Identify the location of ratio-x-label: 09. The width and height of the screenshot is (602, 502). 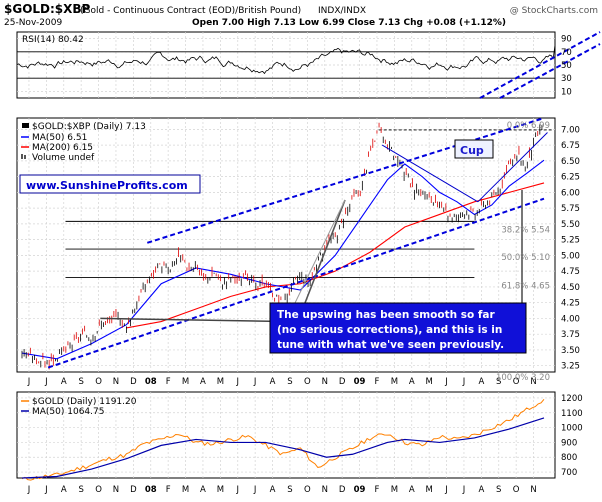
(360, 382).